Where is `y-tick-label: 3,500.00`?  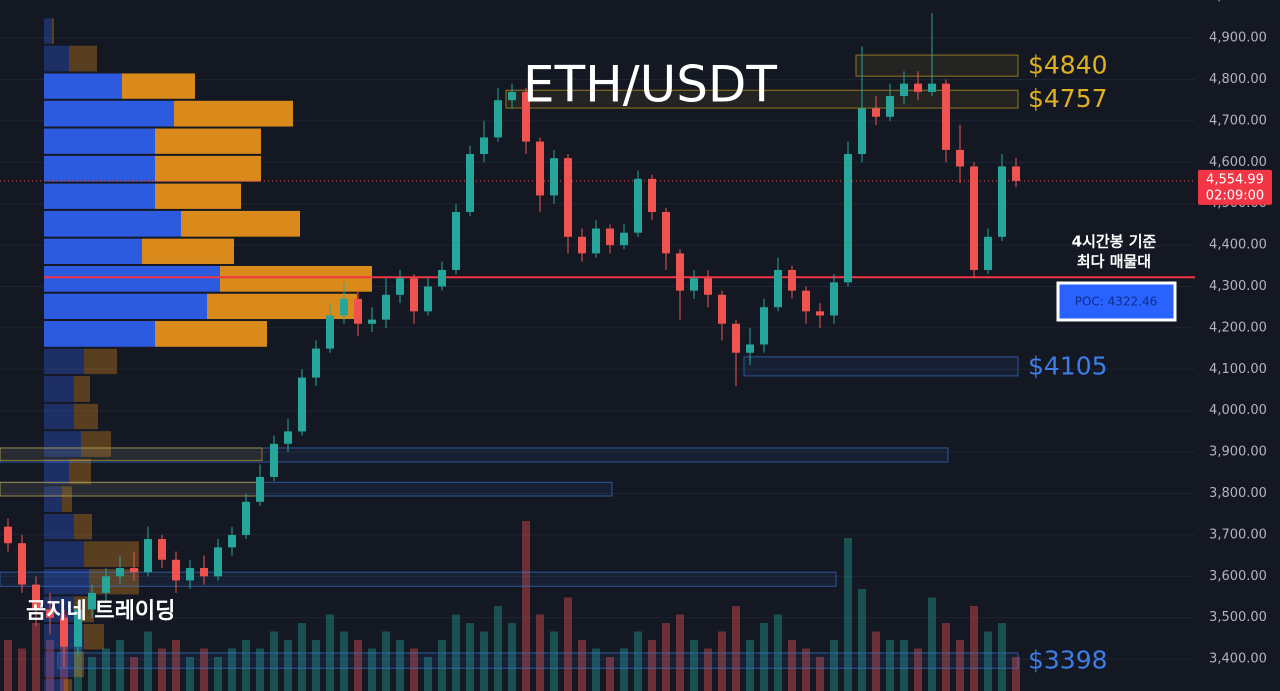
y-tick-label: 3,500.00 is located at coordinates (1238, 617).